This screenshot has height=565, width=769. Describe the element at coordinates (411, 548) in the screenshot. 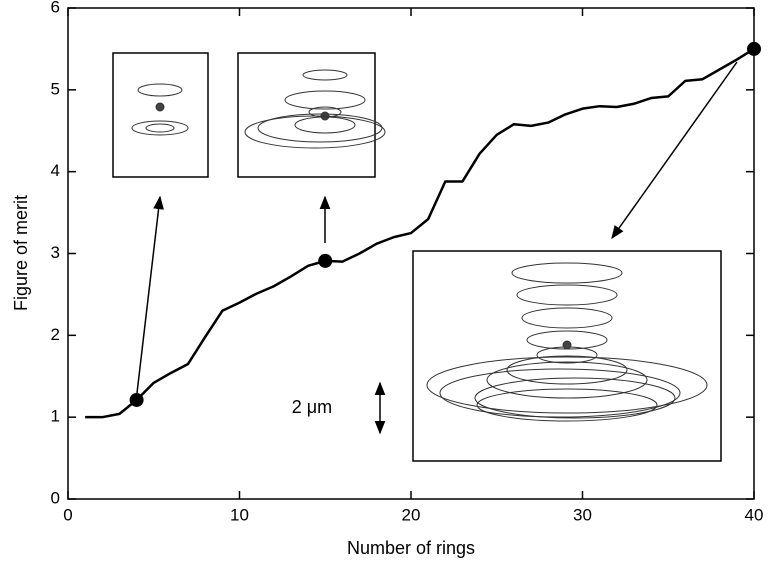

I see `x-axis-label: Number of rings` at that location.